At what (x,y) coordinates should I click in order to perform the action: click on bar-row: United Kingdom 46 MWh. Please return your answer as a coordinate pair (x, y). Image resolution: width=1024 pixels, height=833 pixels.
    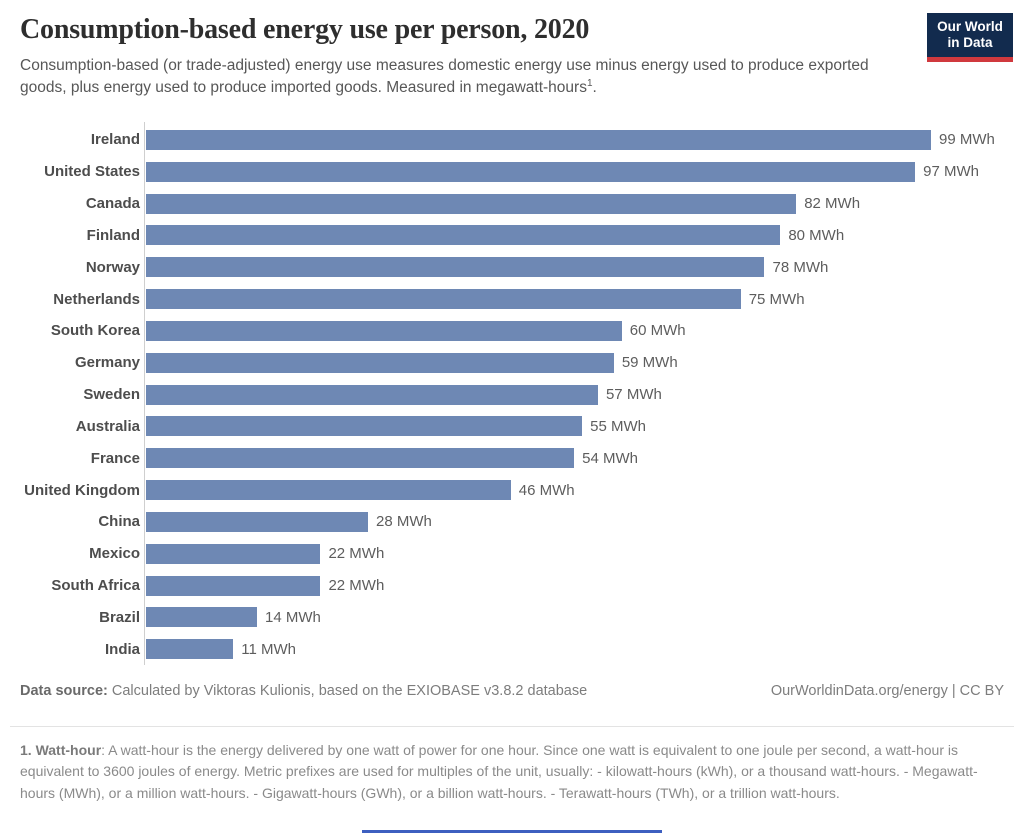
    Looking at the image, I should click on (512, 490).